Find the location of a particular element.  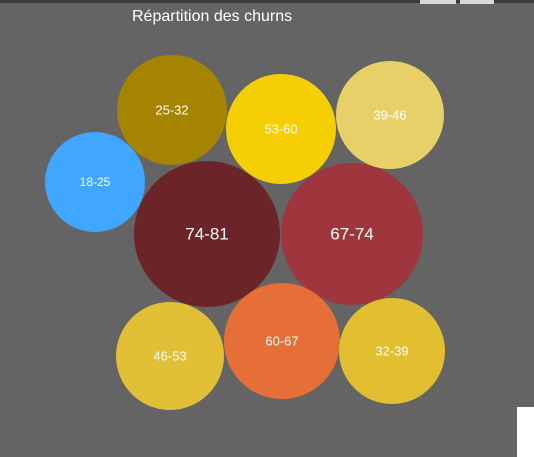

bubble-label-53-60: 53-60 is located at coordinates (280, 129).